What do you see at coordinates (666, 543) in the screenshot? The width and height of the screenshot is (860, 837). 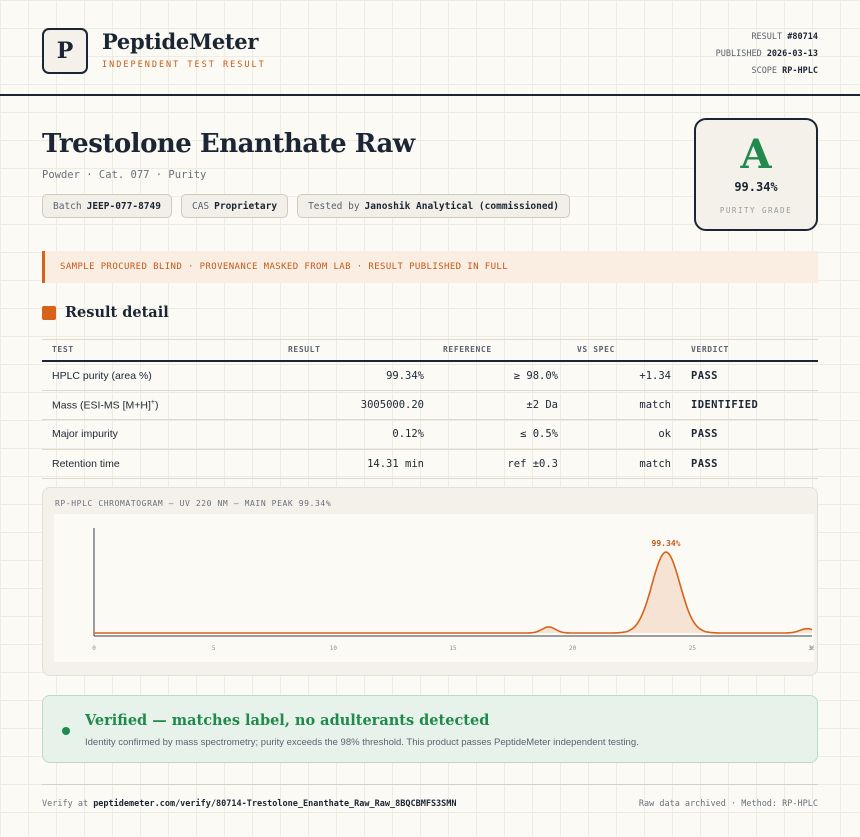 I see `peak-label: 99.34%` at bounding box center [666, 543].